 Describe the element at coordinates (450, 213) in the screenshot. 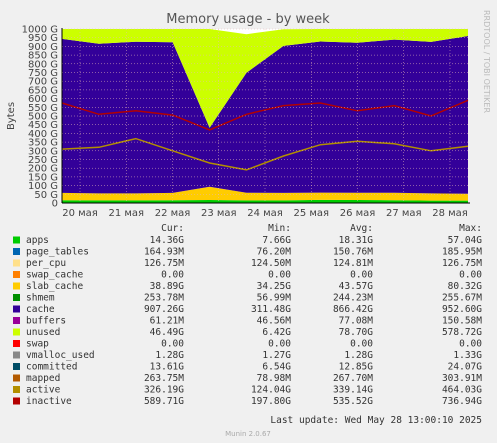

I see `x-tick-label: 28 мая` at that location.